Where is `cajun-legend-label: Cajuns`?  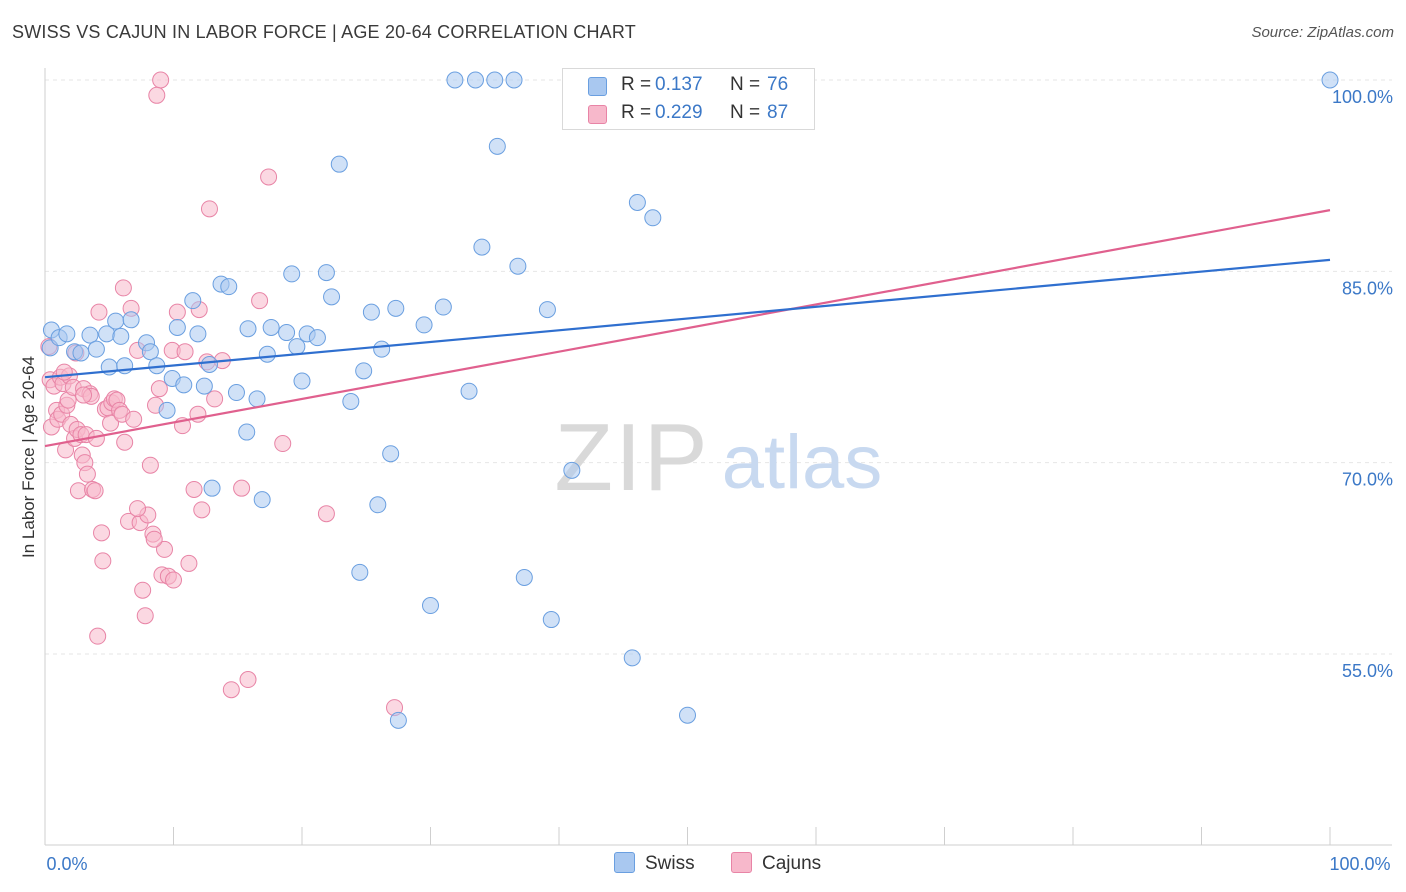
cajun-legend-label: Cajuns is located at coordinates (792, 863).